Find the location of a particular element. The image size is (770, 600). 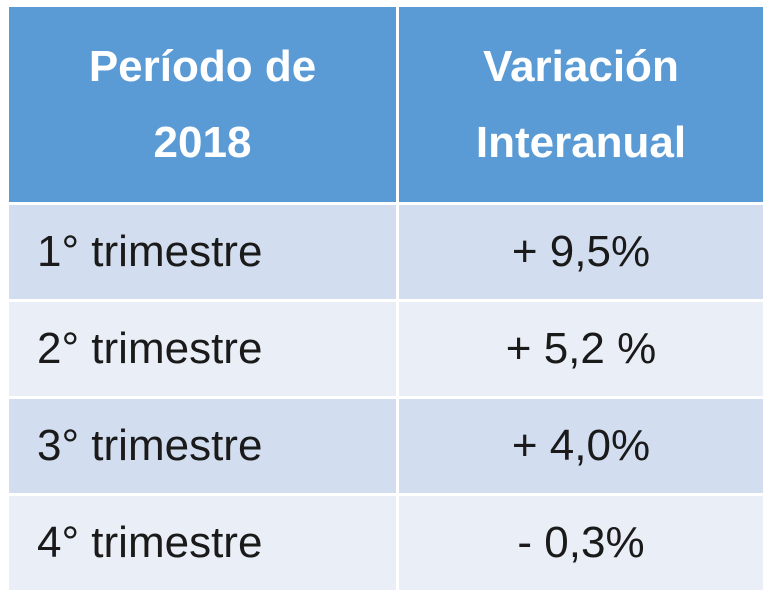

period-cell: 2° trimestre is located at coordinates (202, 349).